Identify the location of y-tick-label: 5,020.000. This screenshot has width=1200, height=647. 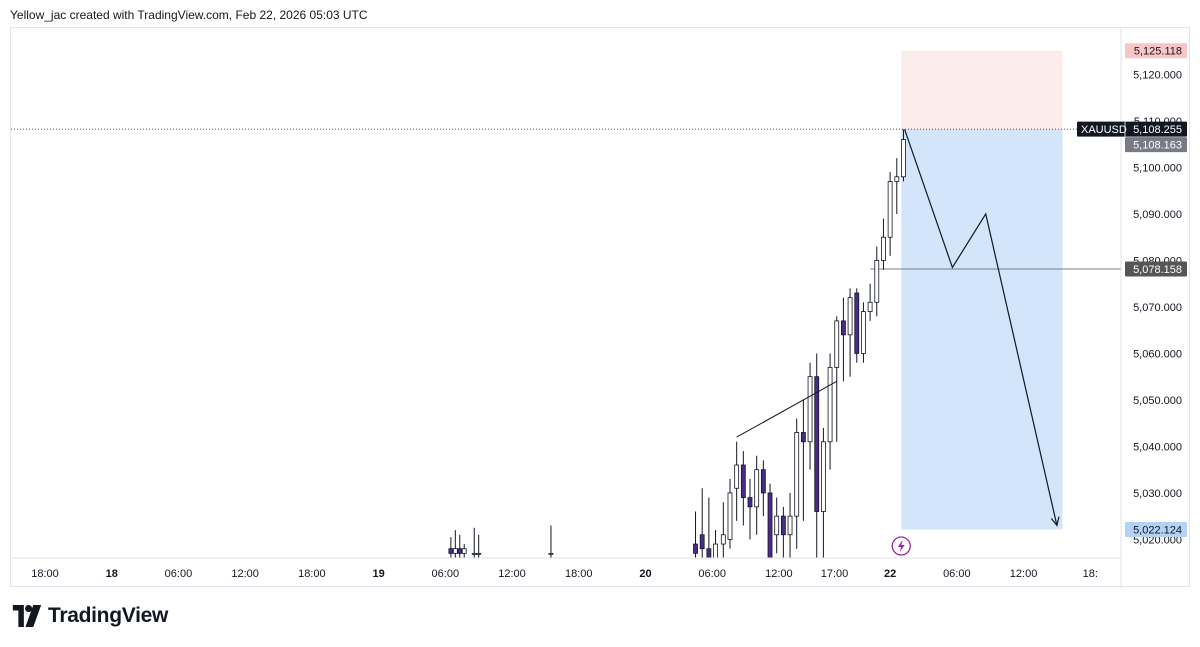
(1157, 540).